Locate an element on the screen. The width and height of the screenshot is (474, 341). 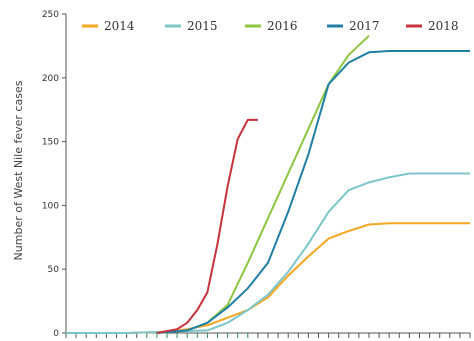
legend-label-2016: 2016 is located at coordinates (282, 26).